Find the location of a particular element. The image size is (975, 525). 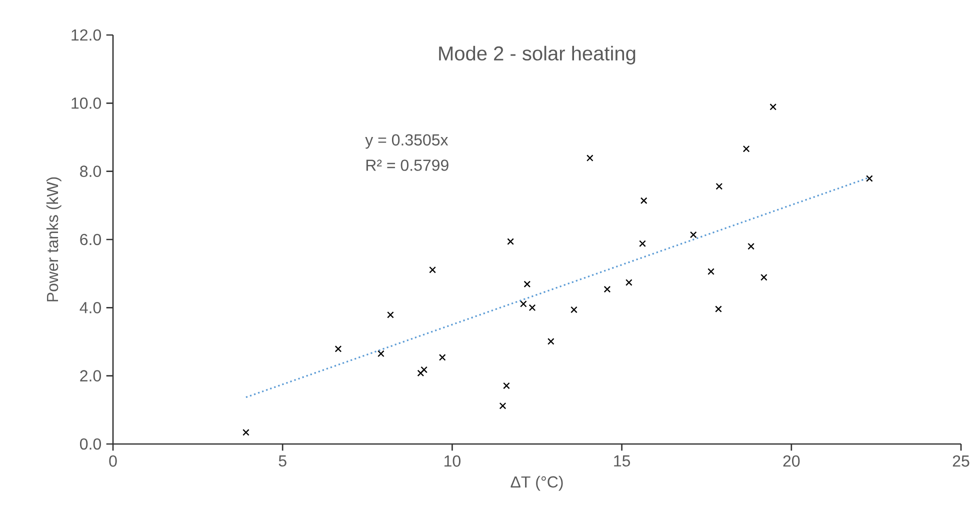

x-tick-label: 10 is located at coordinates (452, 461).